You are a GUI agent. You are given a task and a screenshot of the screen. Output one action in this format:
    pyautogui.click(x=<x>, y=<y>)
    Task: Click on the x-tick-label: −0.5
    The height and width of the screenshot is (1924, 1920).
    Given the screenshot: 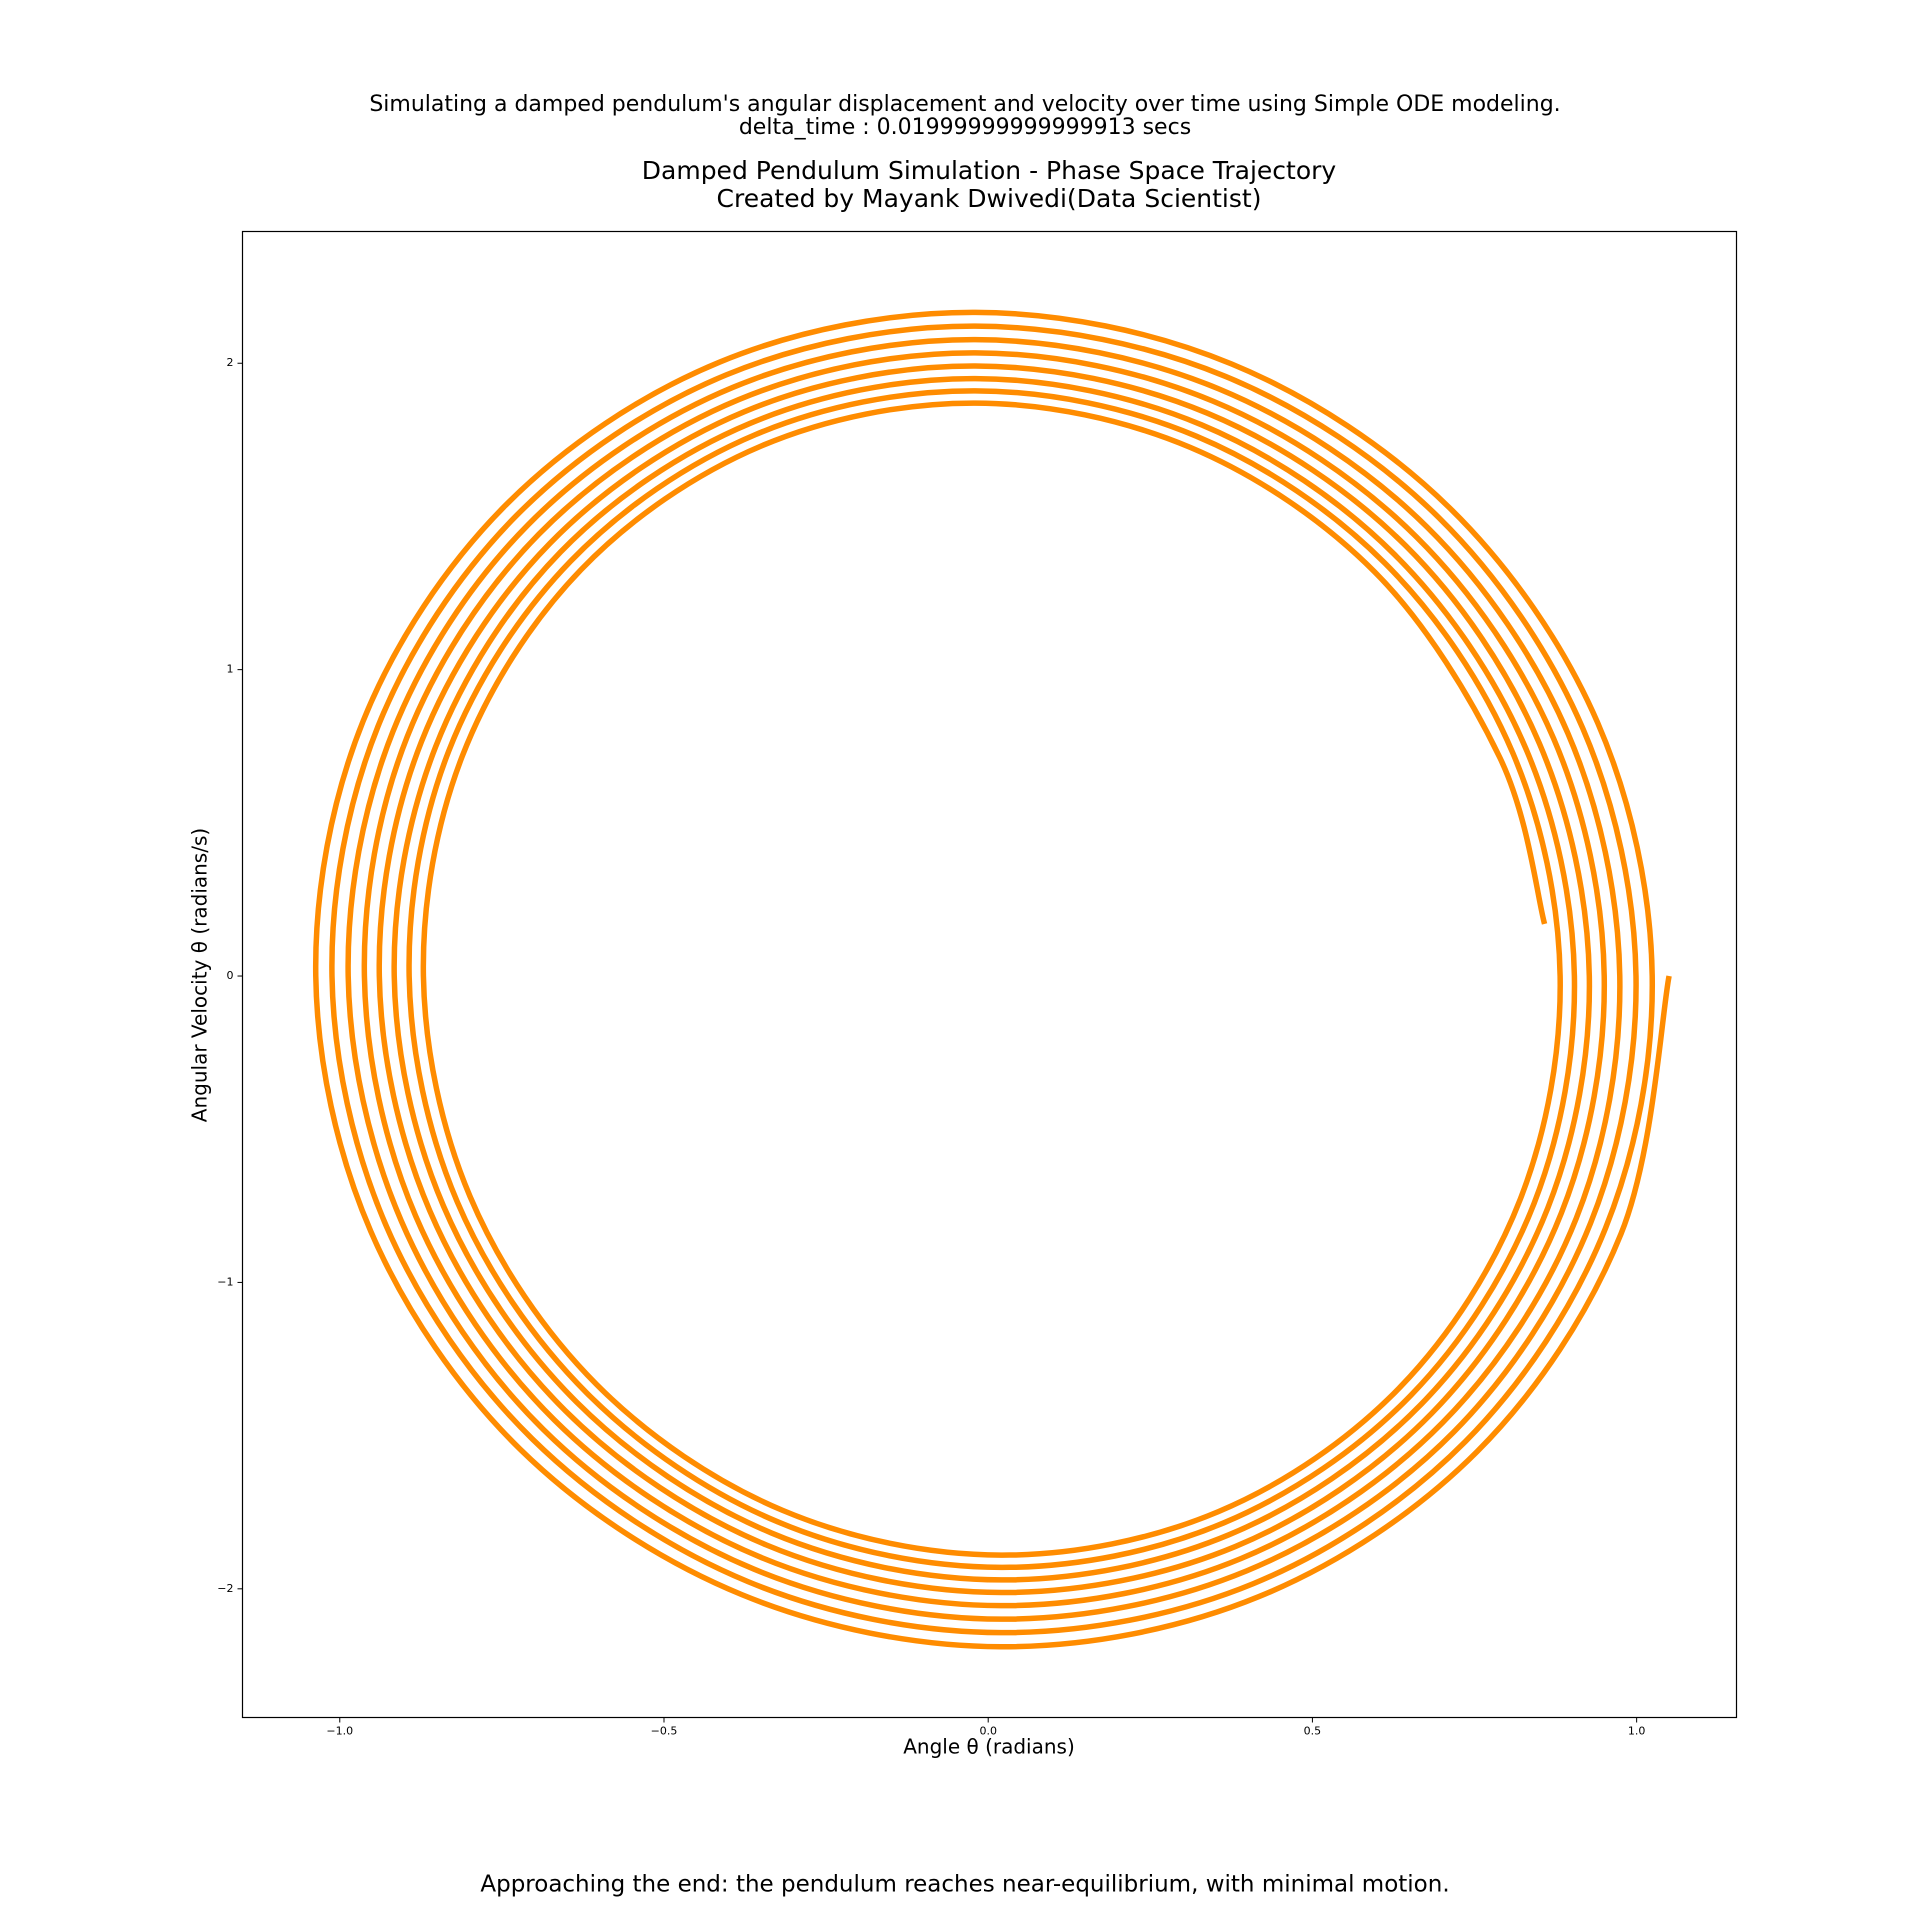 What is the action you would take?
    pyautogui.click(x=664, y=1731)
    